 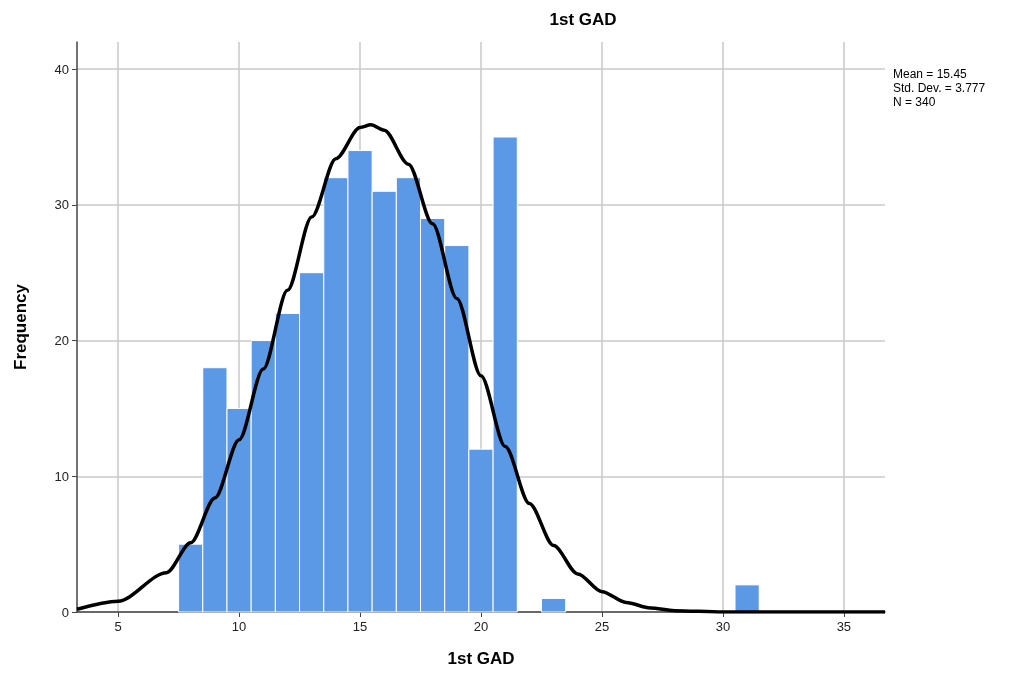 I want to click on x-tick-label: 25, so click(x=602, y=626).